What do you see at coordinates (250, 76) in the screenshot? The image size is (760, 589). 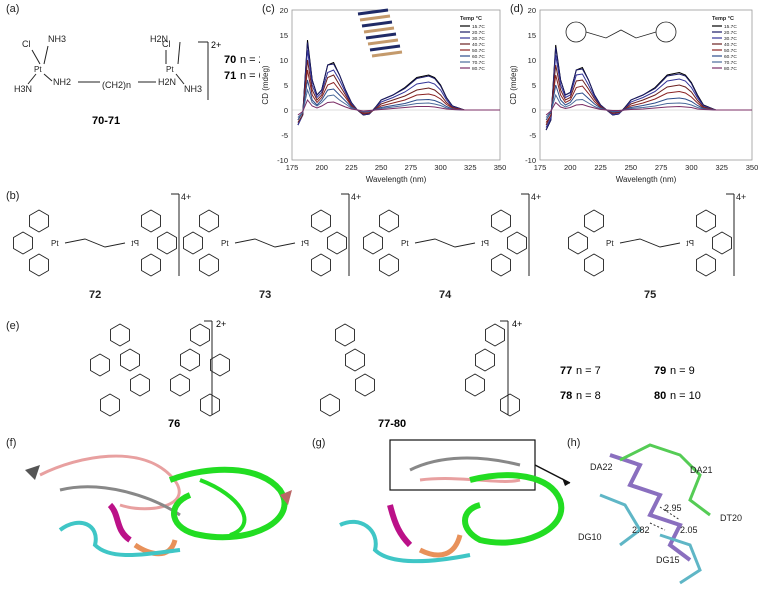 I see `variant-71-text: n = 6` at bounding box center [250, 76].